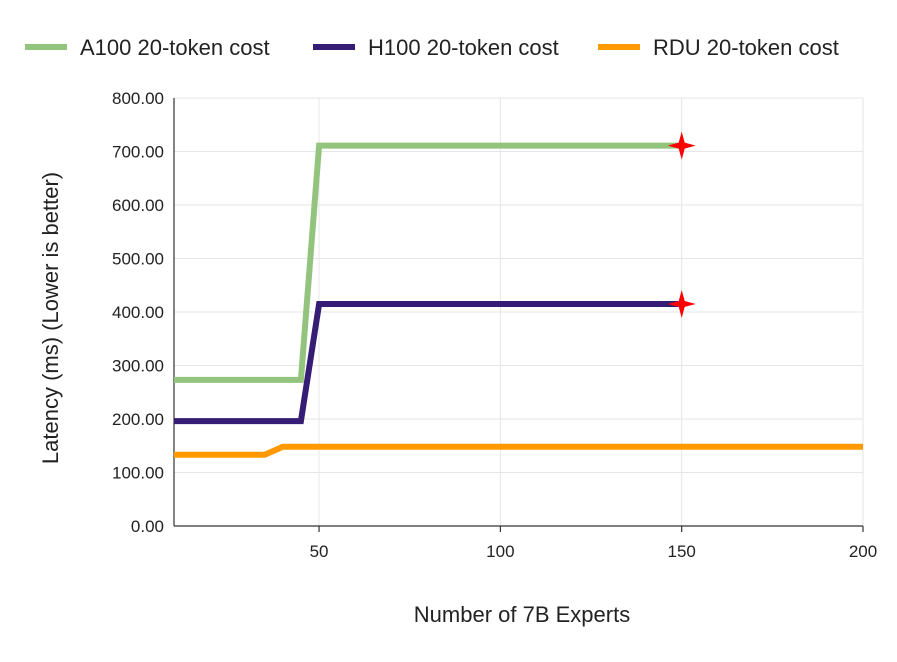  I want to click on y-tick-label: 200.00, so click(138, 419).